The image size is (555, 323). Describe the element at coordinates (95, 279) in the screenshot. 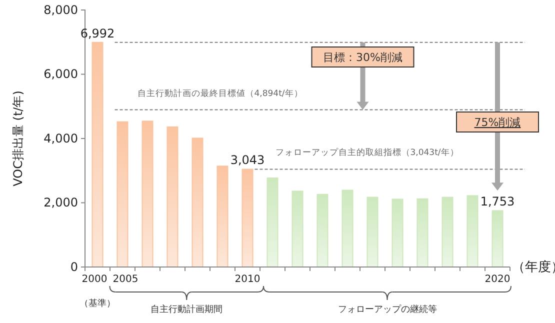

I see `x-tick-label: 2000` at that location.